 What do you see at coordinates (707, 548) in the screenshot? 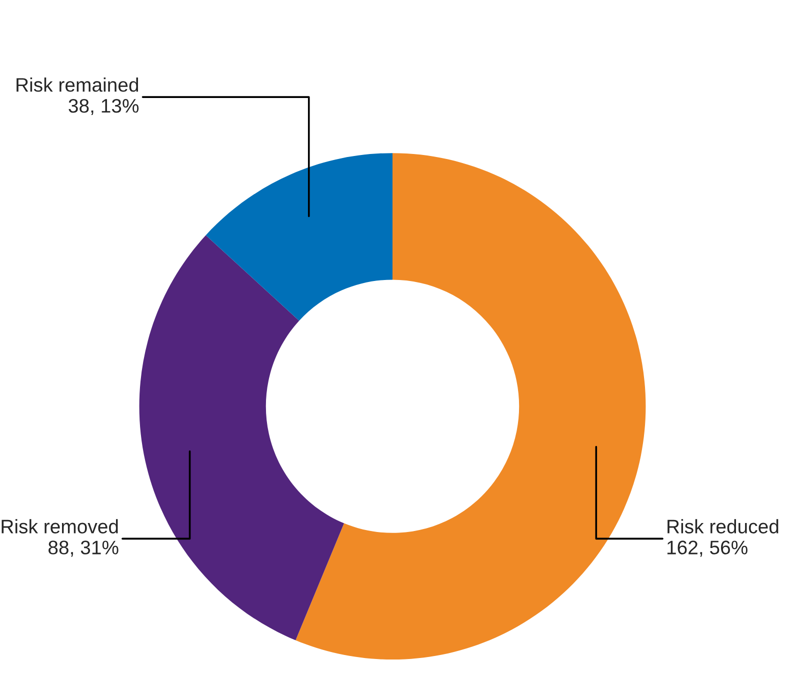
I see `data-label: 162, 56%` at bounding box center [707, 548].